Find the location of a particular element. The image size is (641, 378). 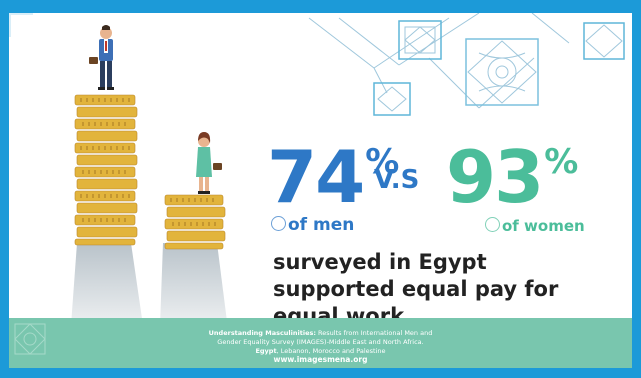

coin-stacks-illustration is located at coordinates (150, 137).